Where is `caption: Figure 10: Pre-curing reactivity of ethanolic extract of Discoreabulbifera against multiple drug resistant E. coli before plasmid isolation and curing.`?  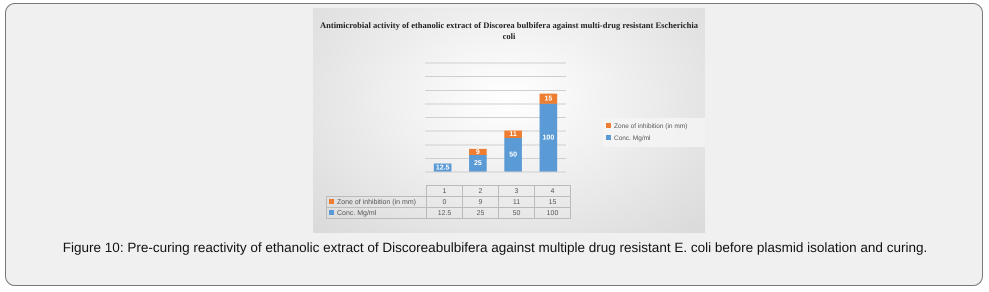
caption: Figure 10: Pre-curing reactivity of ethanolic extract of Discoreabulbifera against multiple drug resistant E. coli before plasmid isolation and curing. is located at coordinates (495, 248).